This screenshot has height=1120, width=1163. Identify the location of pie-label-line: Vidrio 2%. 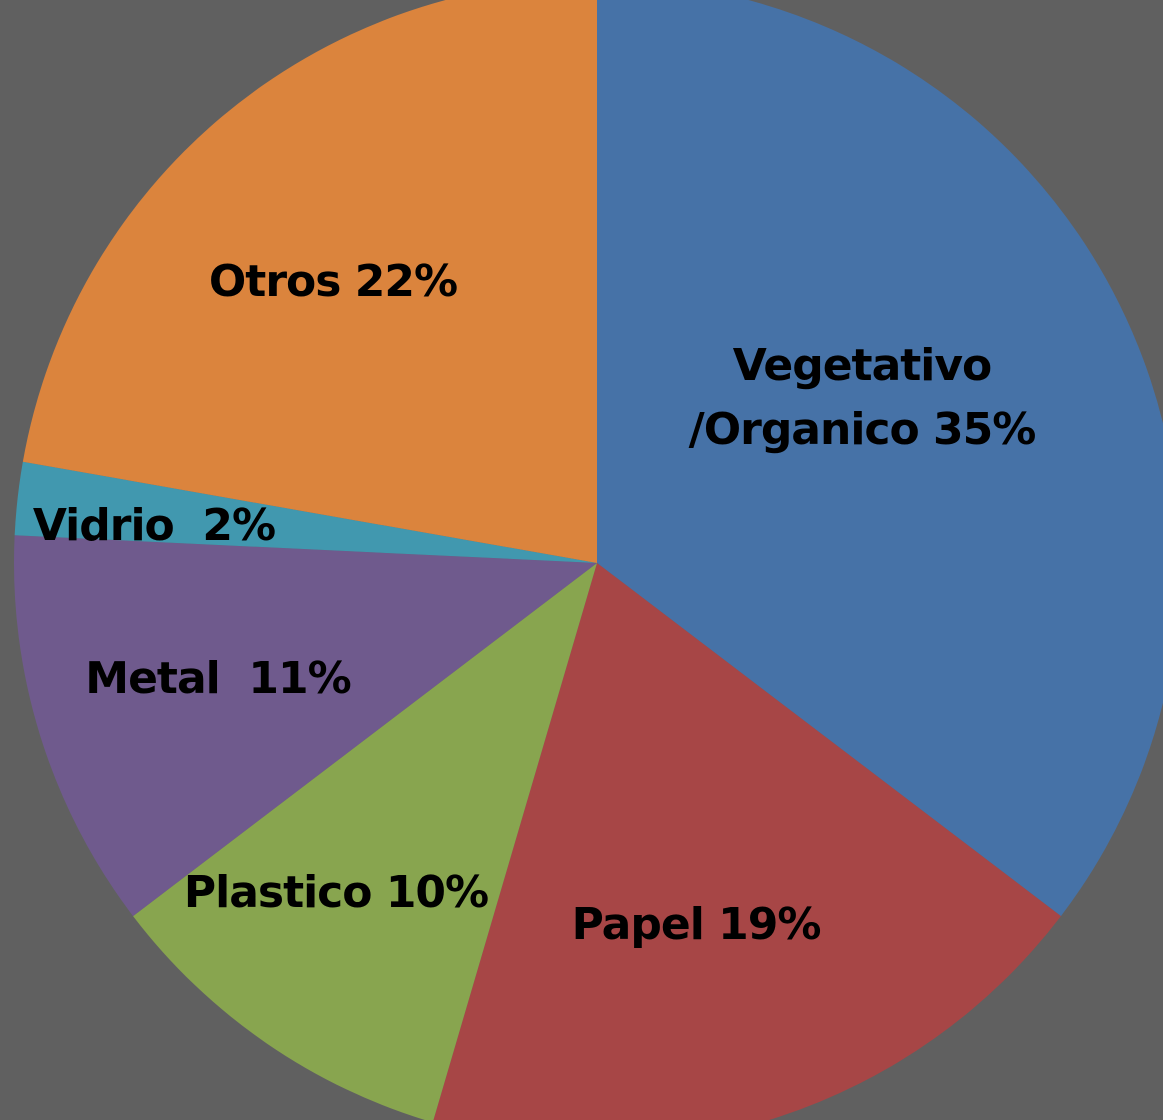
(154, 525).